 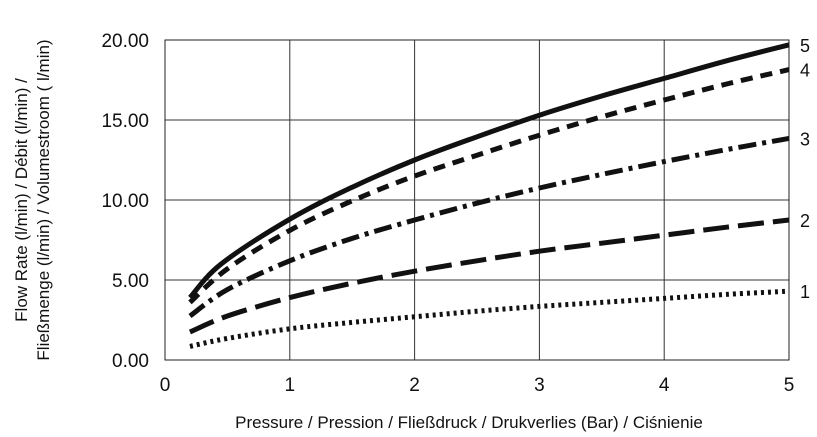 I want to click on series-label-2: 2, so click(x=805, y=221).